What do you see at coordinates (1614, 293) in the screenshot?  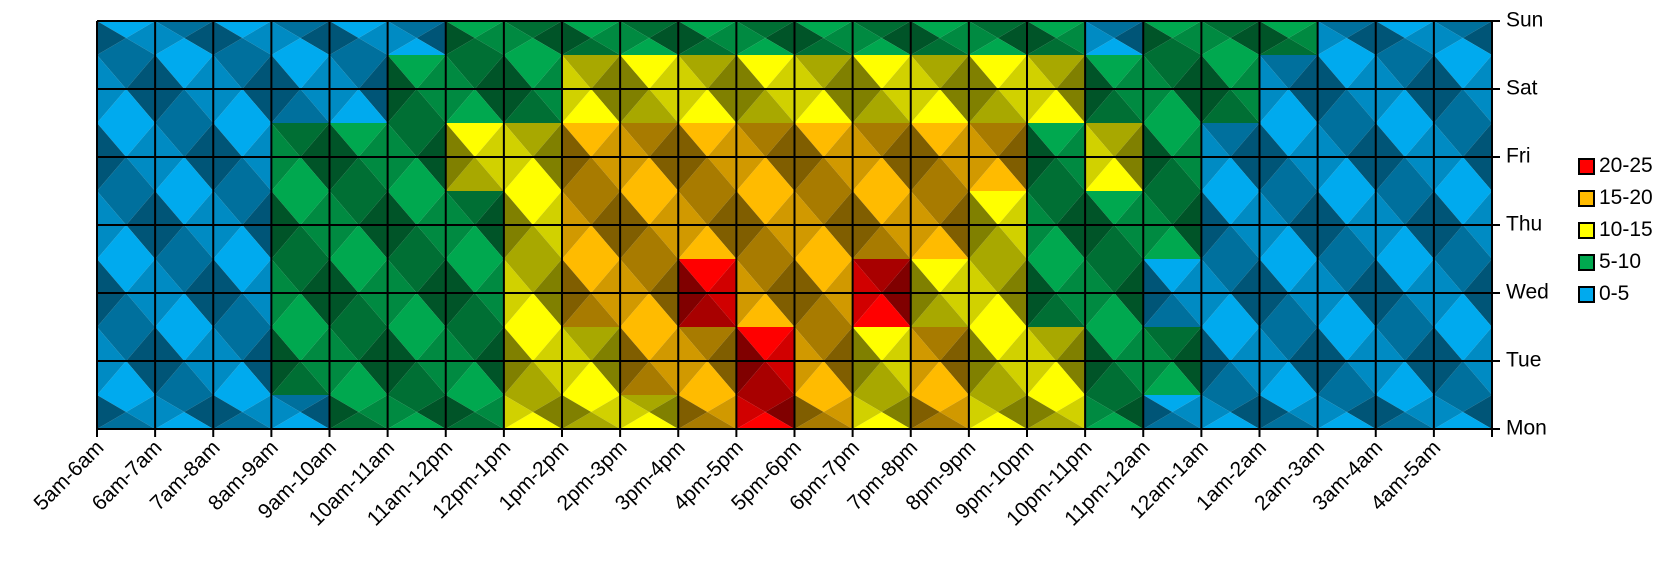 I see `legend-label: 0-5` at bounding box center [1614, 293].